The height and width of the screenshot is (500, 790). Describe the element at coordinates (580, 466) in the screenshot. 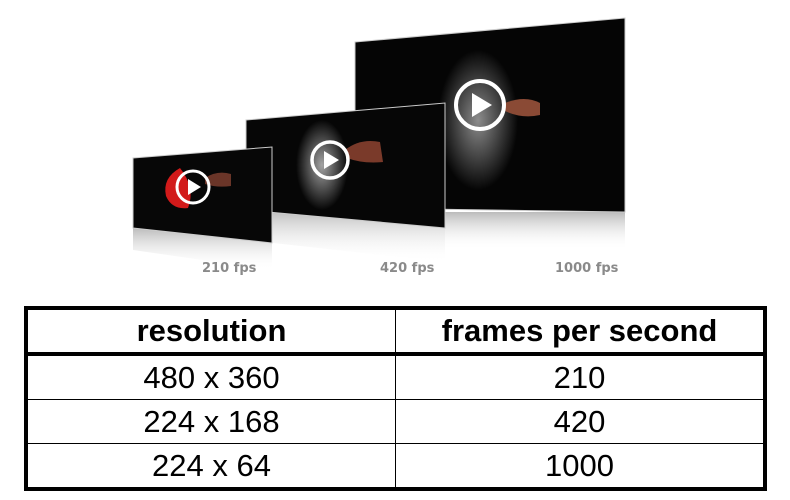

I see `cell-fps: 1000` at that location.